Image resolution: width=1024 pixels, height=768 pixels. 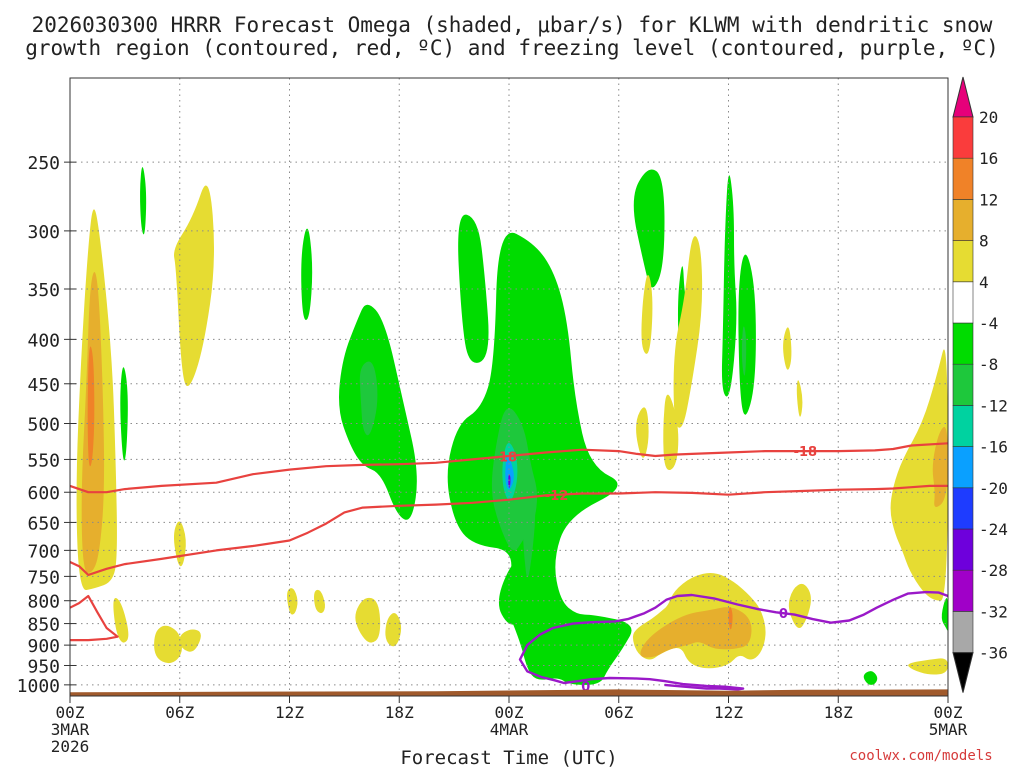 I want to click on colorbar-label-0: -36, so click(x=993, y=653).